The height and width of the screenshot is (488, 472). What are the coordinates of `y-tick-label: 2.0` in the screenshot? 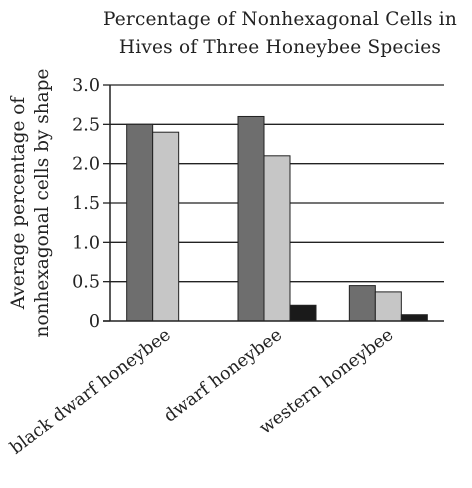 It's located at (86, 165).